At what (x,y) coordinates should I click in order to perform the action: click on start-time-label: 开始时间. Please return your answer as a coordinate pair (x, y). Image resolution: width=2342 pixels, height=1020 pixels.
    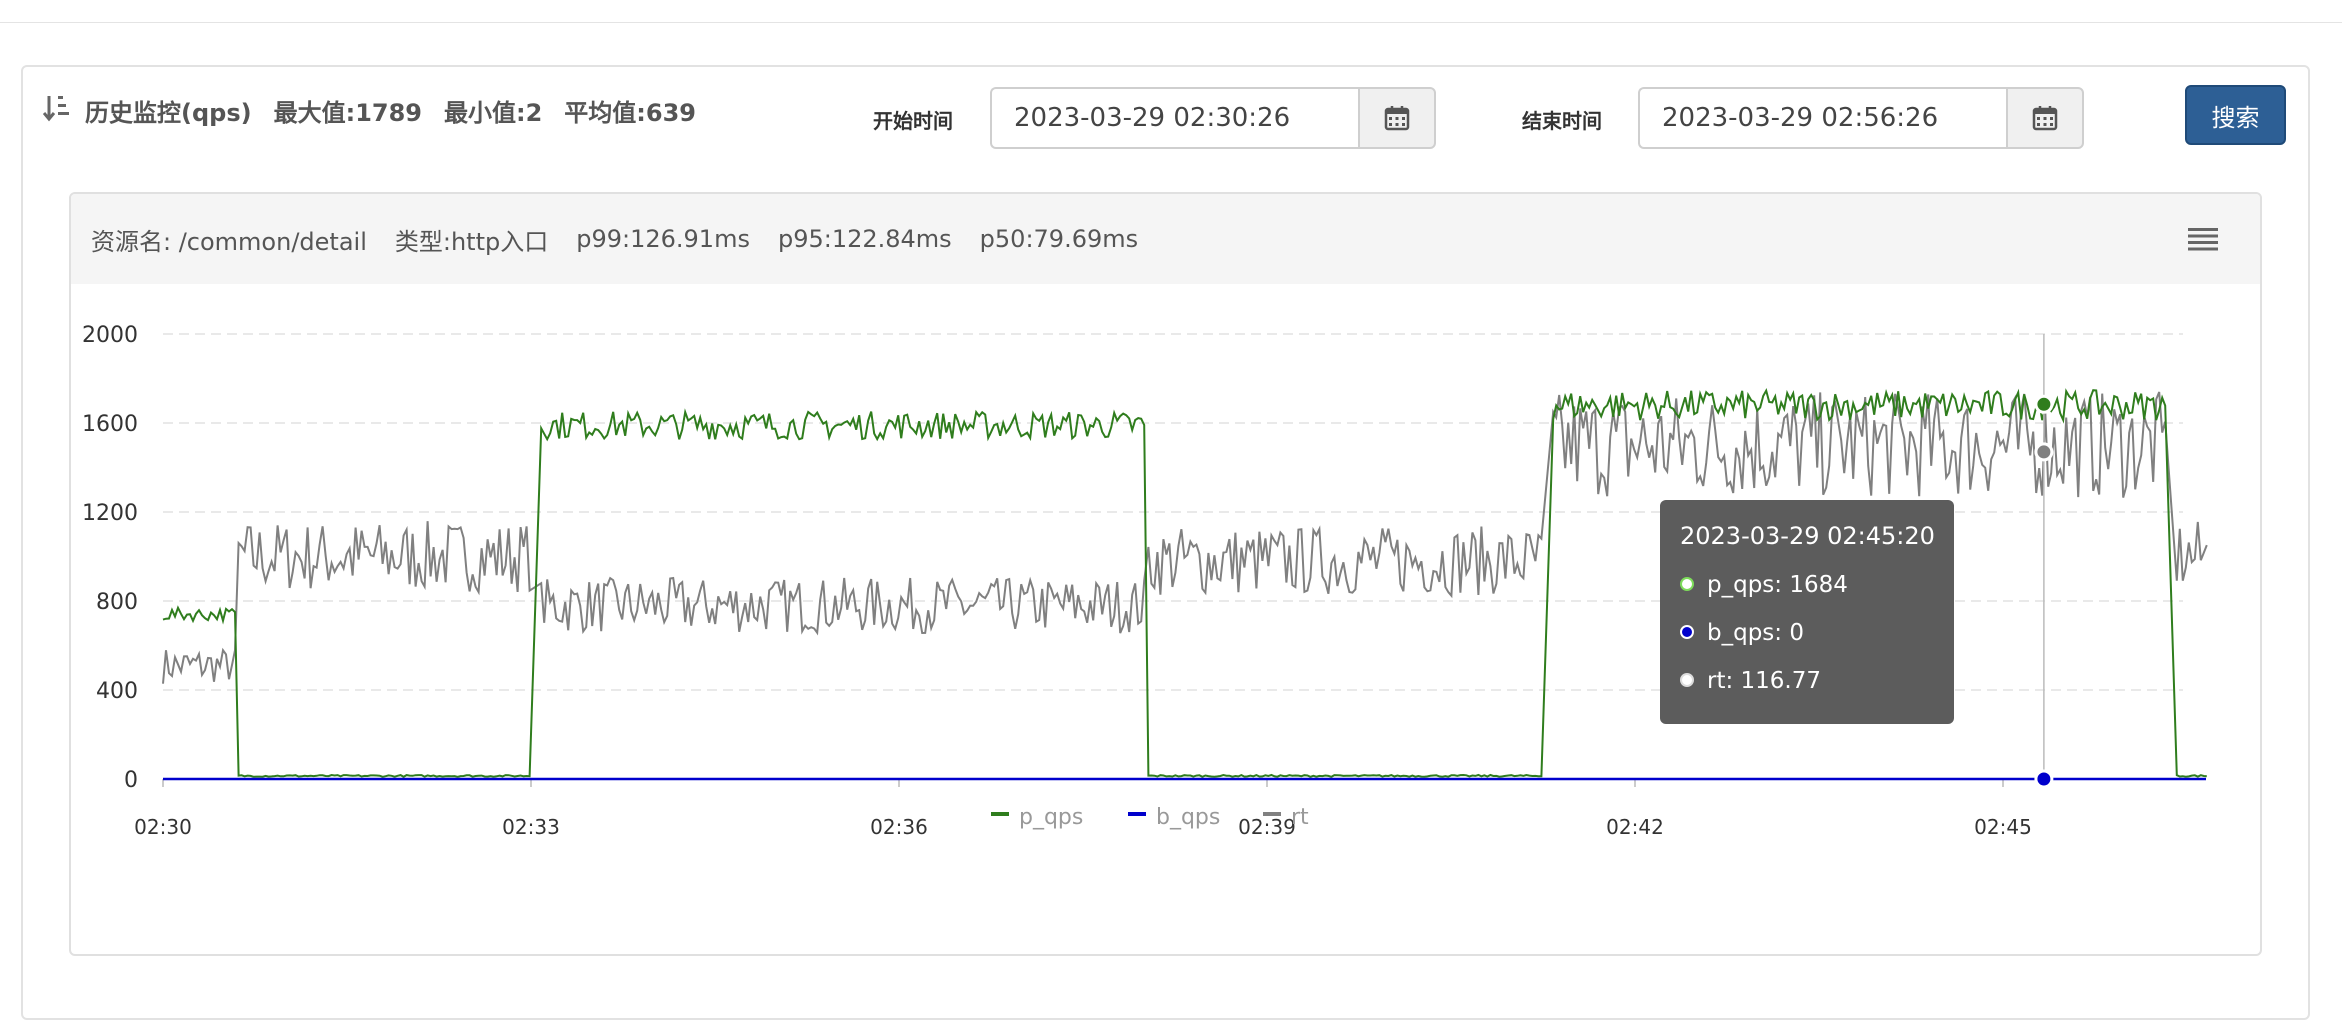
    Looking at the image, I should click on (913, 121).